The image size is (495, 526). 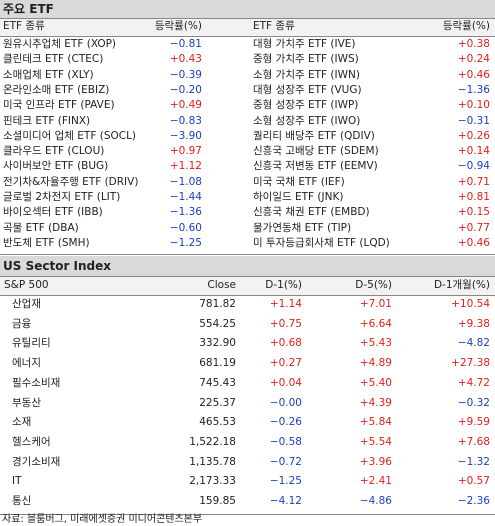 What do you see at coordinates (473, 343) in the screenshot?
I see `sector-change: −4.82` at bounding box center [473, 343].